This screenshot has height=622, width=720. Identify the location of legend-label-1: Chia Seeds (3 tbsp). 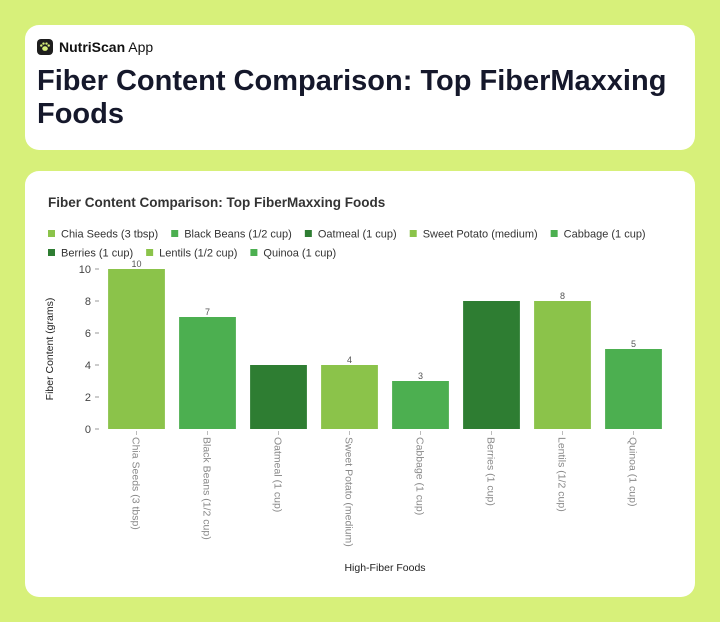
(109, 235).